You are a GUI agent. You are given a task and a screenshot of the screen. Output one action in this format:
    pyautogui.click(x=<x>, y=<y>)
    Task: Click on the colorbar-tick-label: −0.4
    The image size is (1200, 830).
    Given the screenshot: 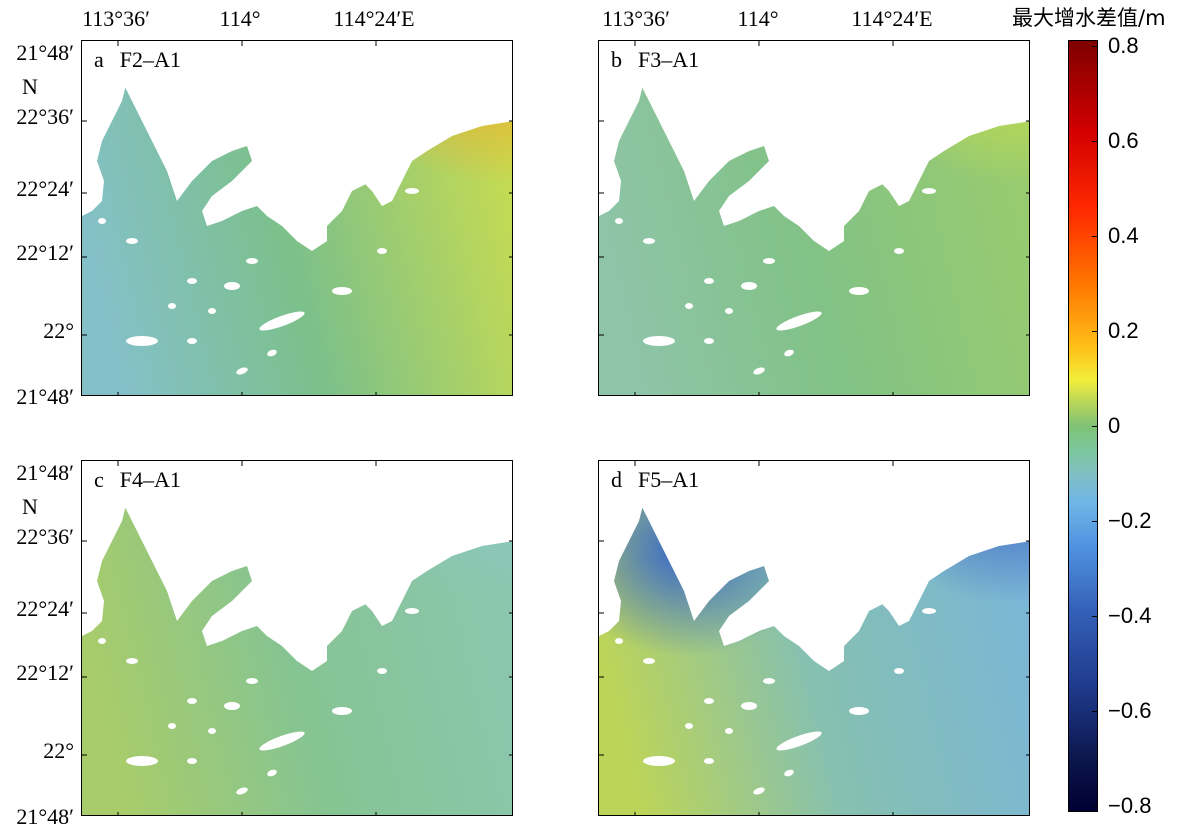 What is the action you would take?
    pyautogui.click(x=1130, y=615)
    